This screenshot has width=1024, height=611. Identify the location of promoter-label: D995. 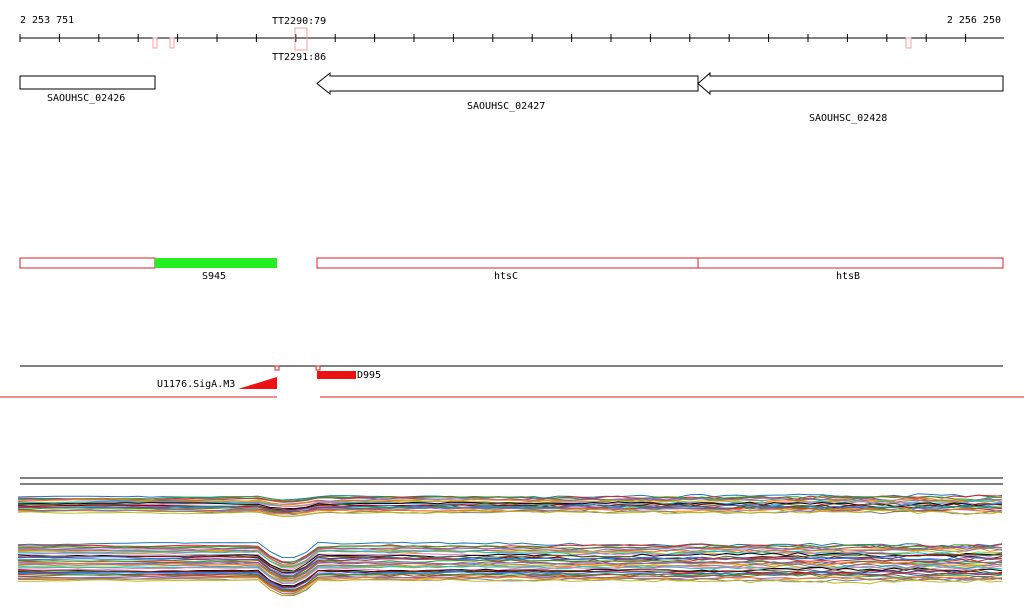
(369, 375).